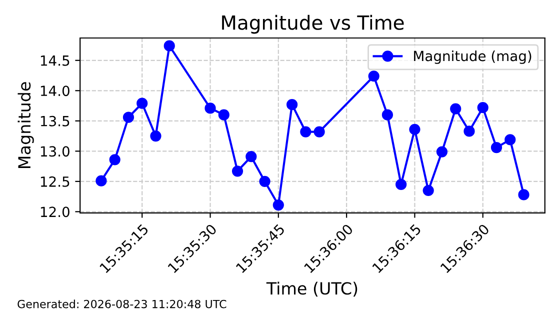 The width and height of the screenshot is (560, 314). What do you see at coordinates (312, 289) in the screenshot?
I see `x-axis-title: Time (UTC)` at bounding box center [312, 289].